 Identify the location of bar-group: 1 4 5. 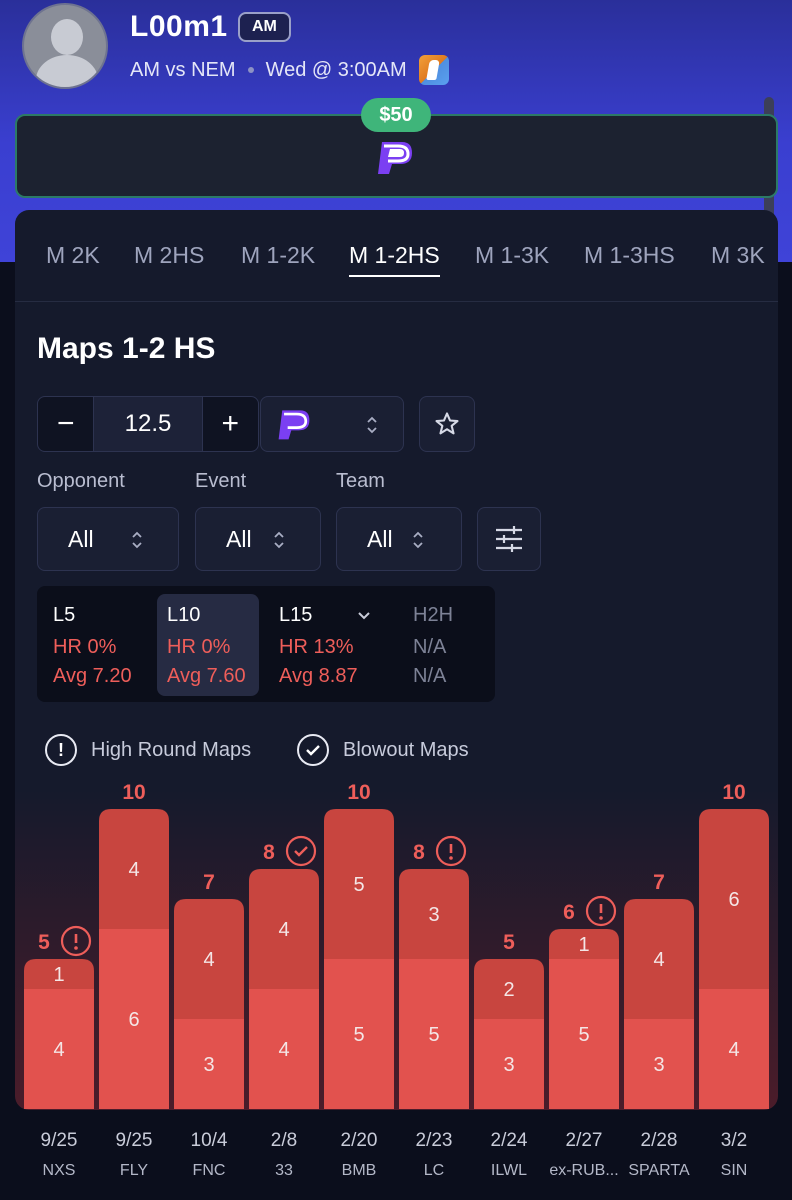
(59, 1017).